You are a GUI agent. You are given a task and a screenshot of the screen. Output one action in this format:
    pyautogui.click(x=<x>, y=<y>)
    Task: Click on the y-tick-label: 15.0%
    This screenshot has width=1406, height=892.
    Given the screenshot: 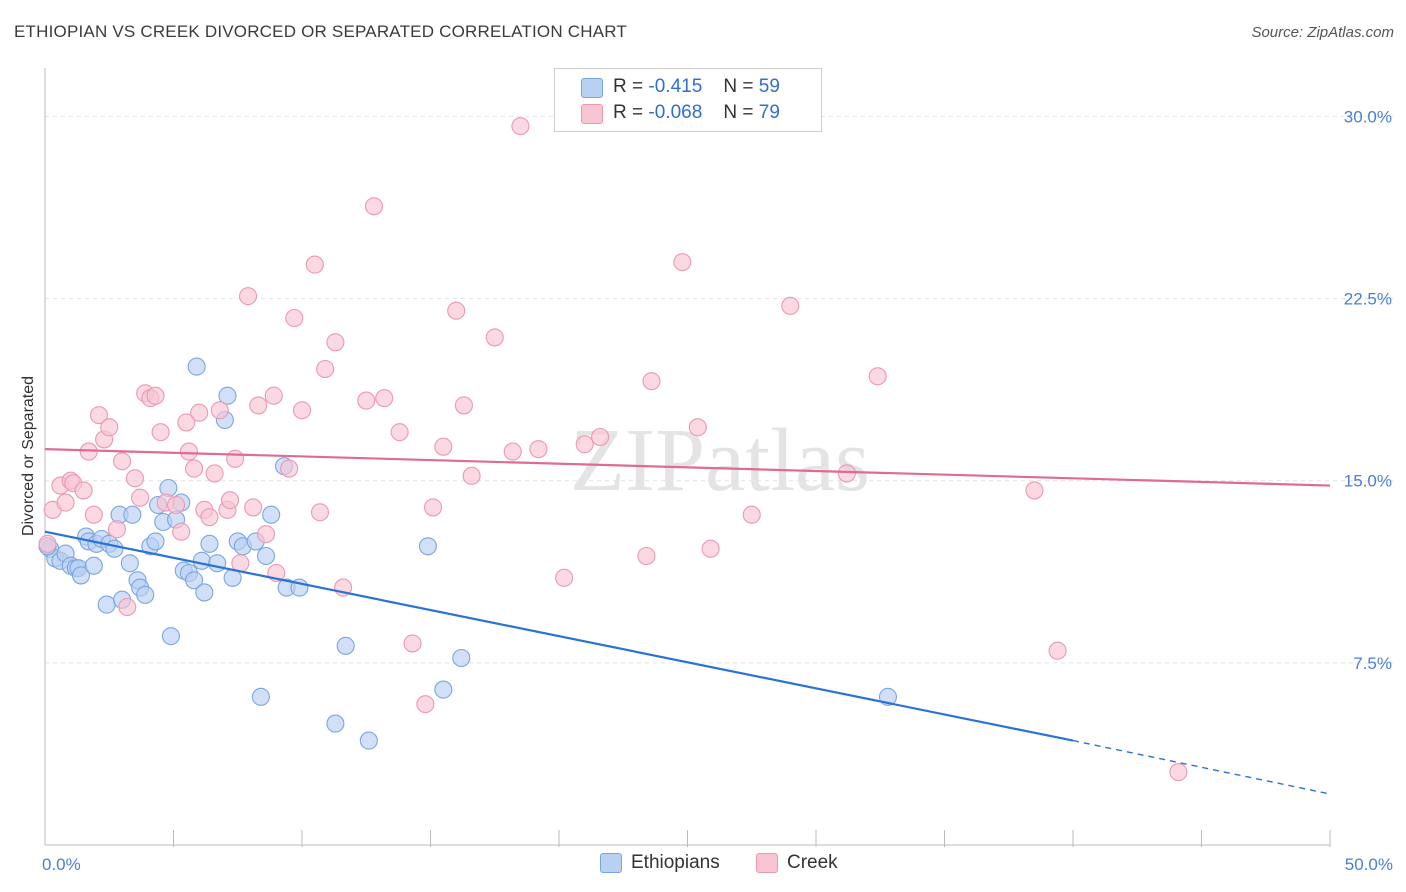 What is the action you would take?
    pyautogui.click(x=1368, y=481)
    